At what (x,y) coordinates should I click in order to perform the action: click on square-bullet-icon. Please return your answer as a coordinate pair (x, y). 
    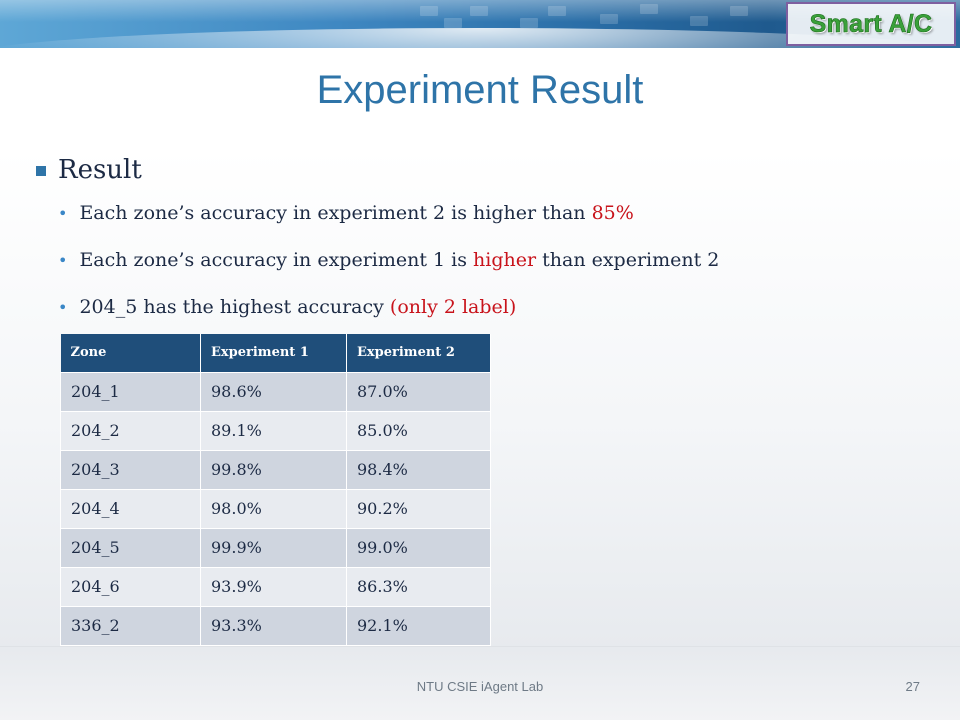
    Looking at the image, I should click on (41, 171).